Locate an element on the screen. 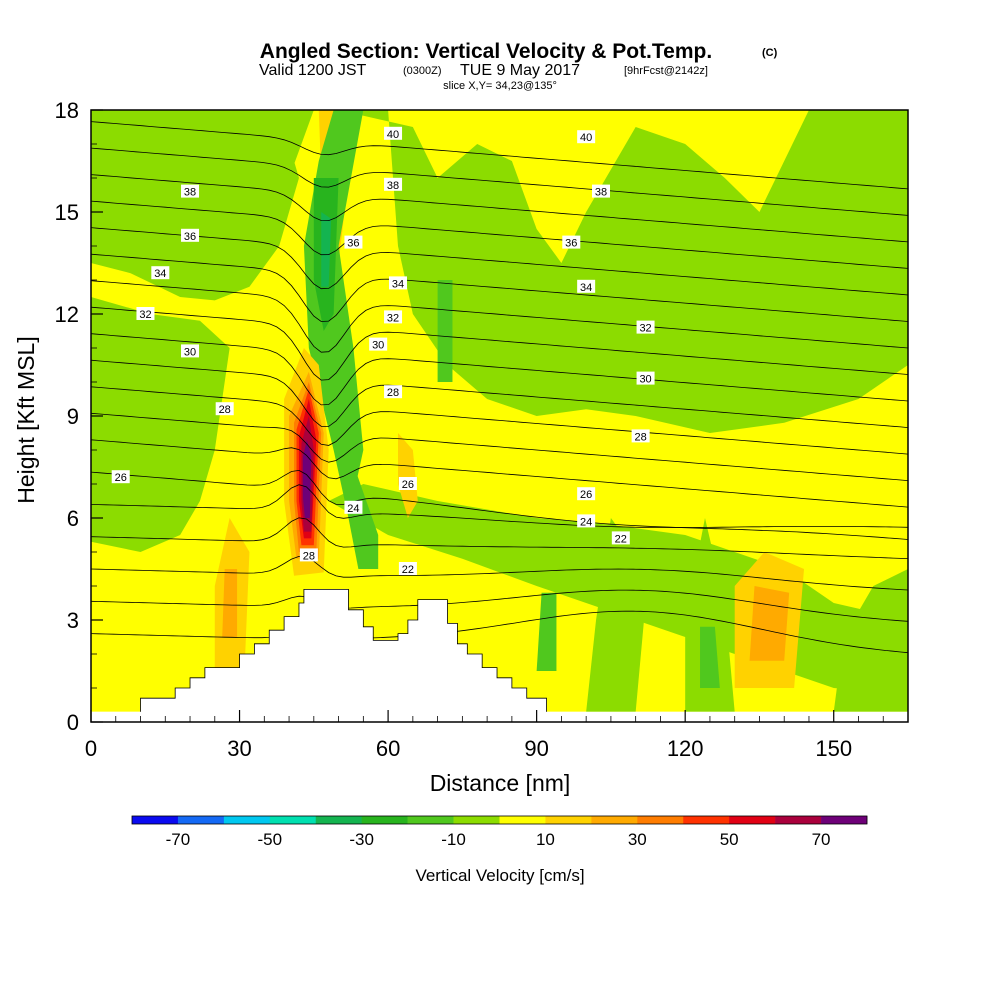 The image size is (1000, 1000). x-tick-label: 60 is located at coordinates (388, 748).